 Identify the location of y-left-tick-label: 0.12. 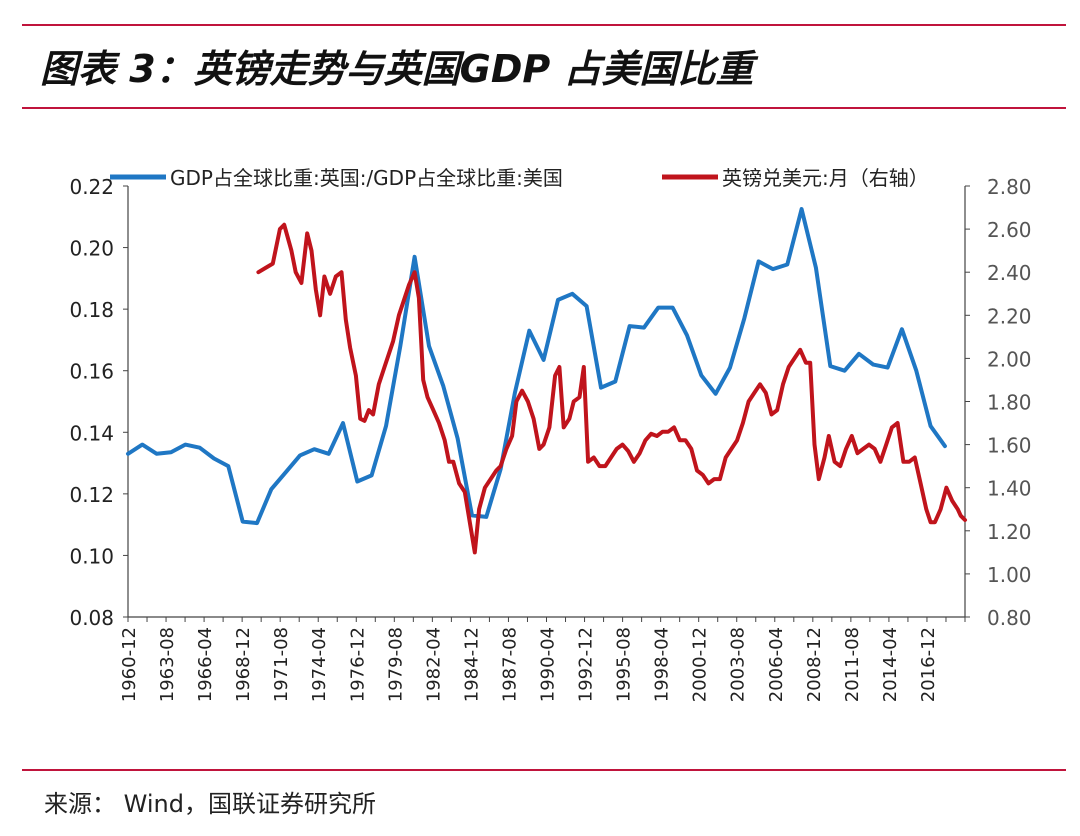
(91, 495).